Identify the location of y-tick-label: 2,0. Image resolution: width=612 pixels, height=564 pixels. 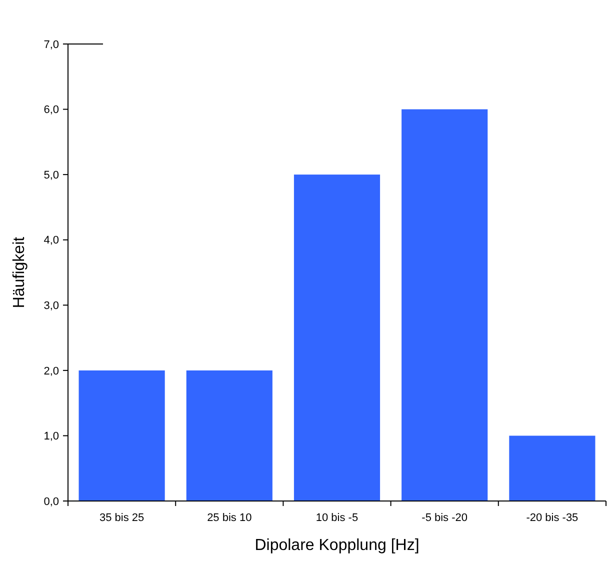
(51, 371).